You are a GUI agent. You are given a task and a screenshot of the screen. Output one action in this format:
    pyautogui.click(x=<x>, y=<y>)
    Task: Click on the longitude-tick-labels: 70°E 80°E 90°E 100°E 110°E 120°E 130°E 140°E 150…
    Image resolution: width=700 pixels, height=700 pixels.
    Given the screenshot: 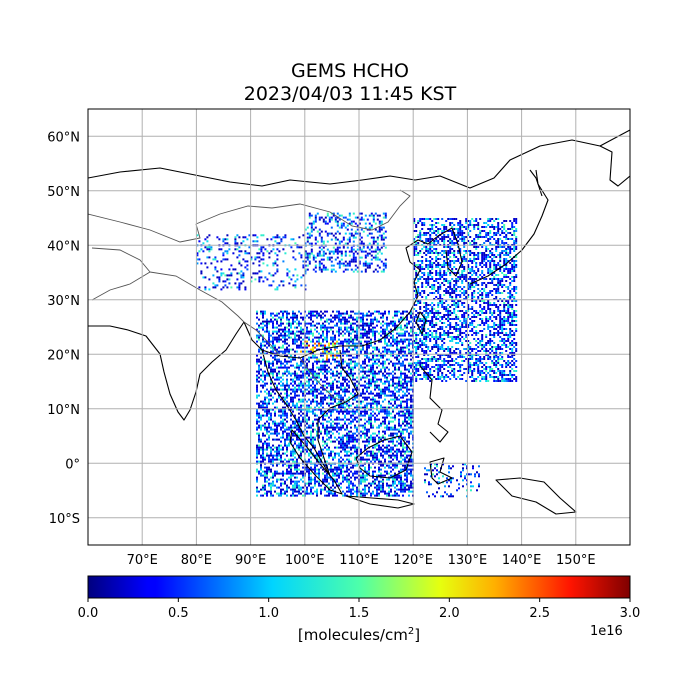 What is the action you would take?
    pyautogui.click(x=361, y=560)
    